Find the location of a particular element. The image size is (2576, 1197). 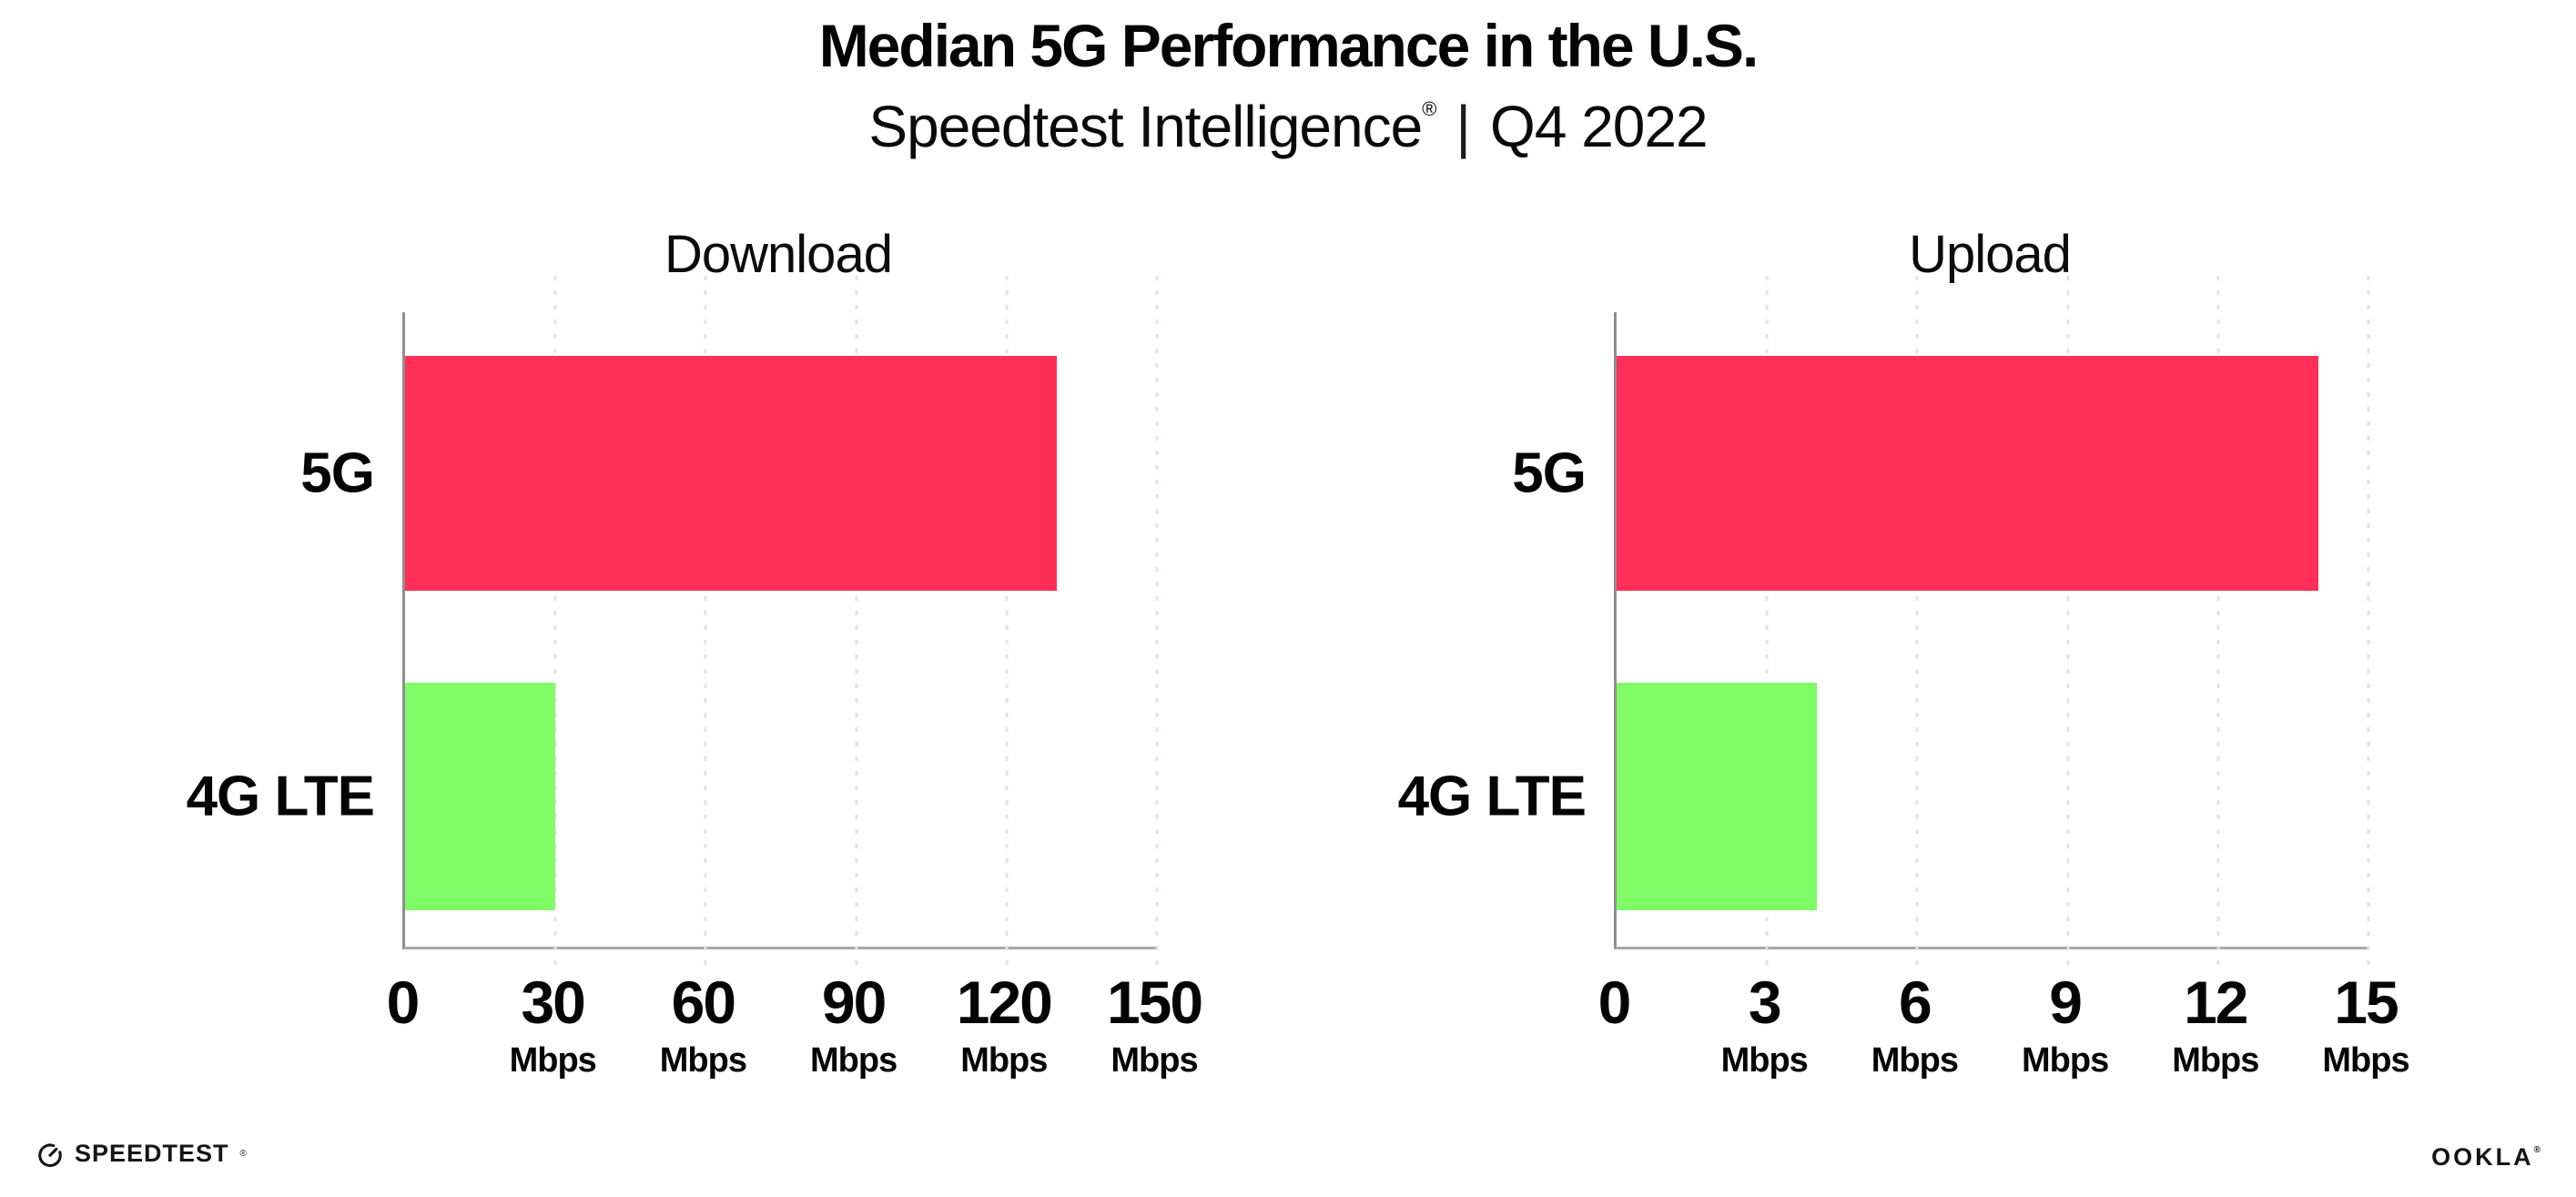

x-tick-3: 3 Mbps is located at coordinates (1764, 1024).